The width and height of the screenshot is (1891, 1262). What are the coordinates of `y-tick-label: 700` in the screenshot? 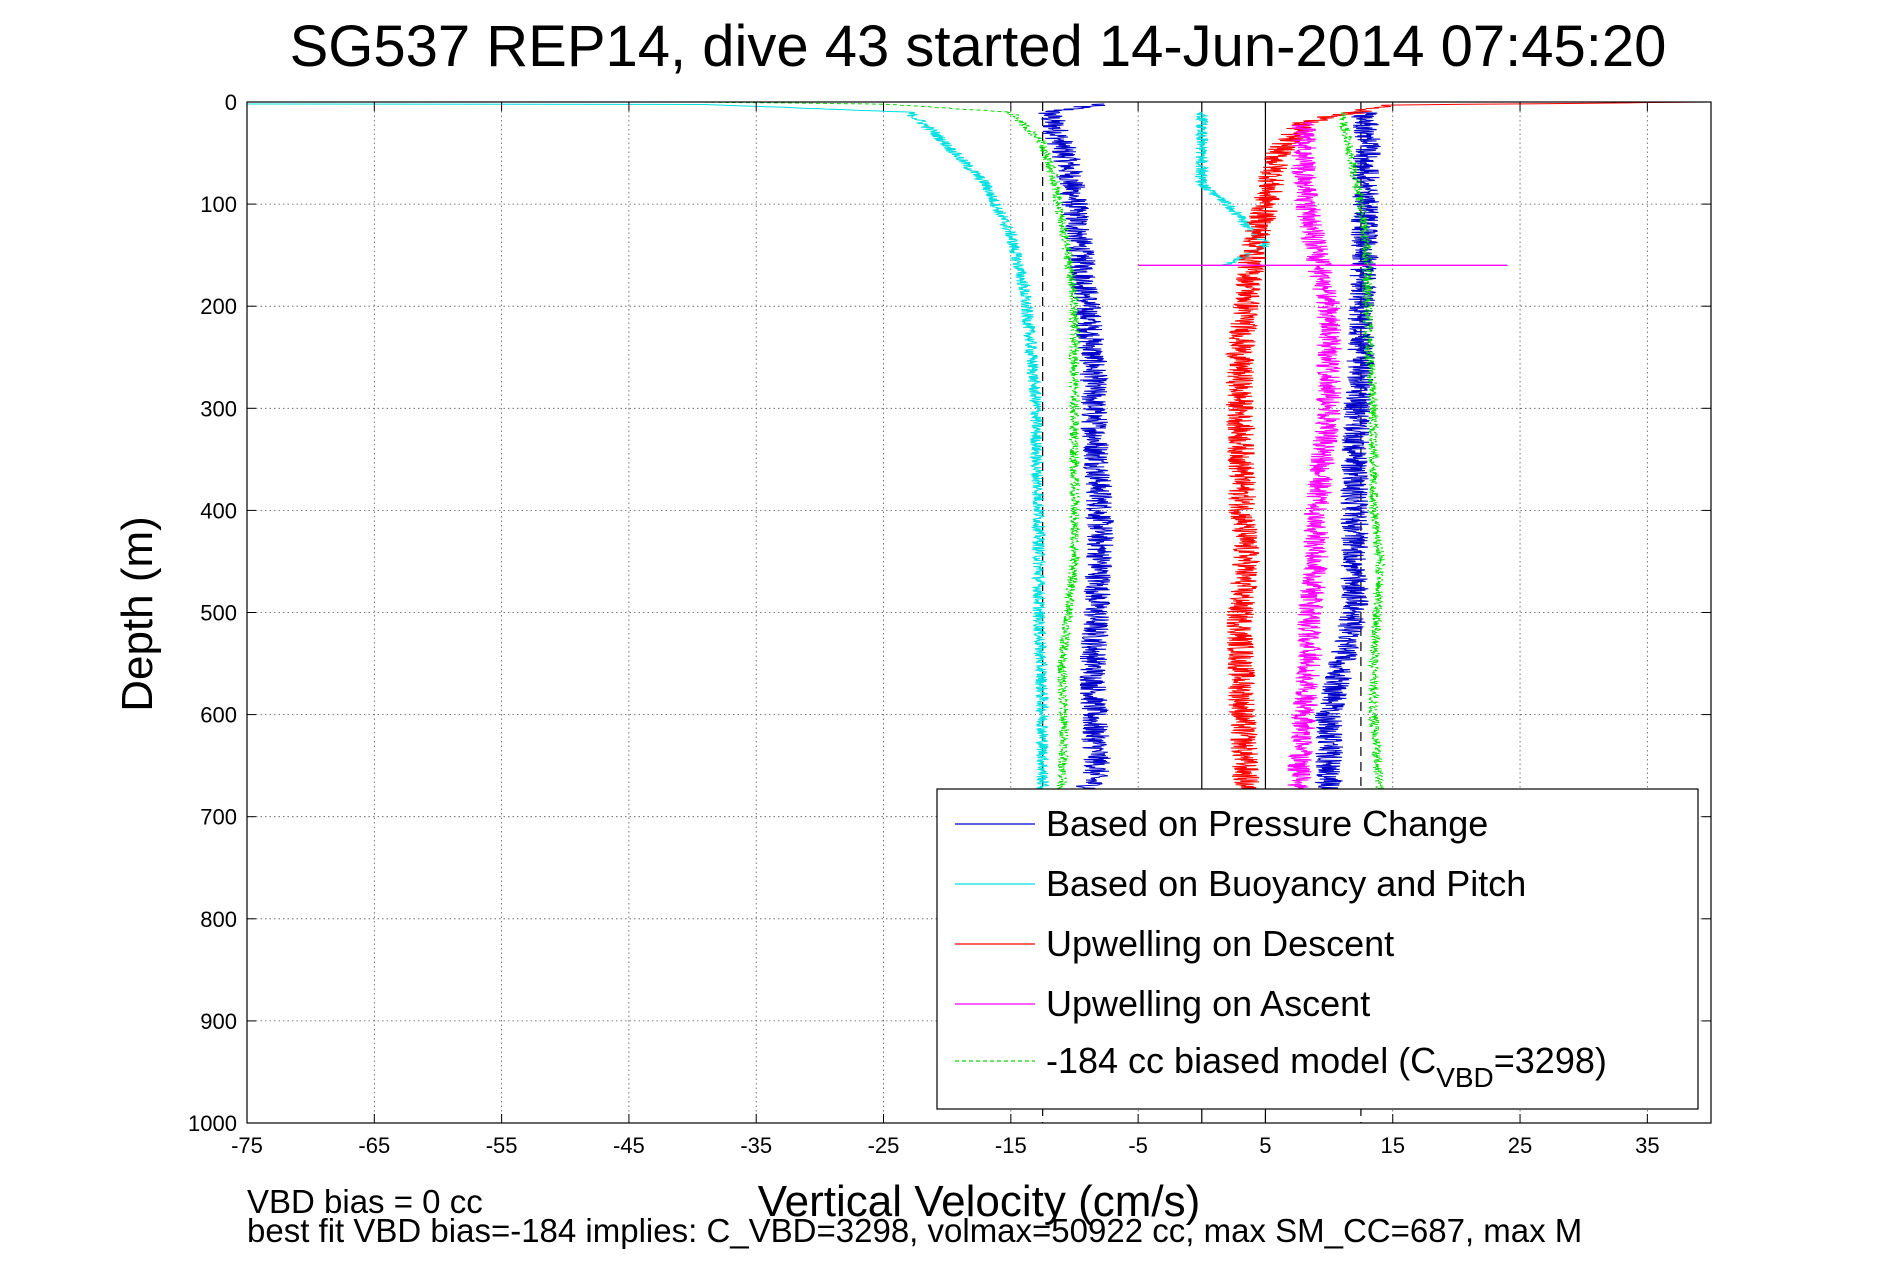 It's located at (218, 817).